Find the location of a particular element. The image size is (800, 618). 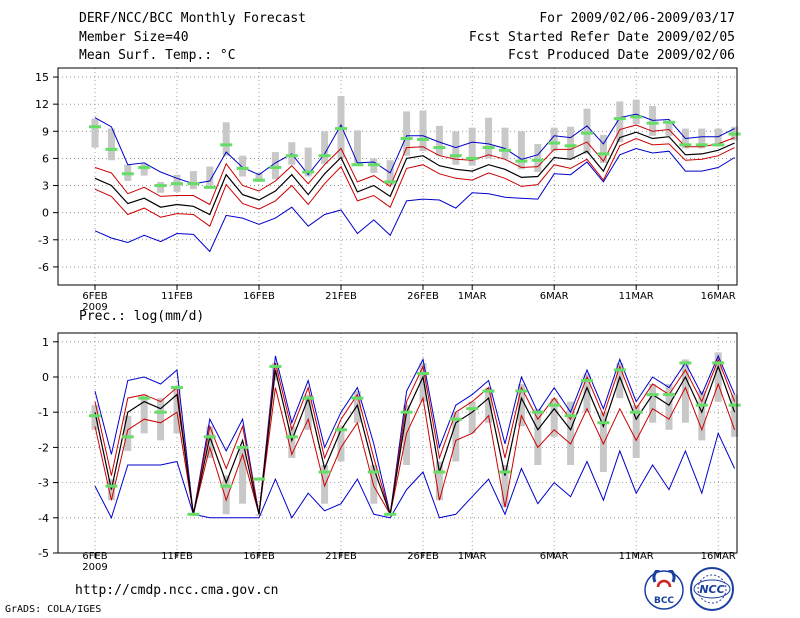

temp-ytick-label: 12 is located at coordinates (42, 104).